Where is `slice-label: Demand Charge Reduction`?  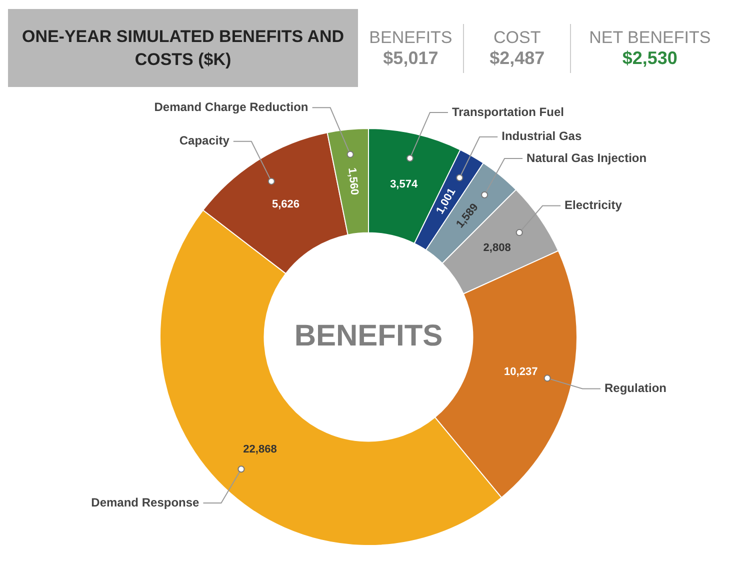 slice-label: Demand Charge Reduction is located at coordinates (231, 107).